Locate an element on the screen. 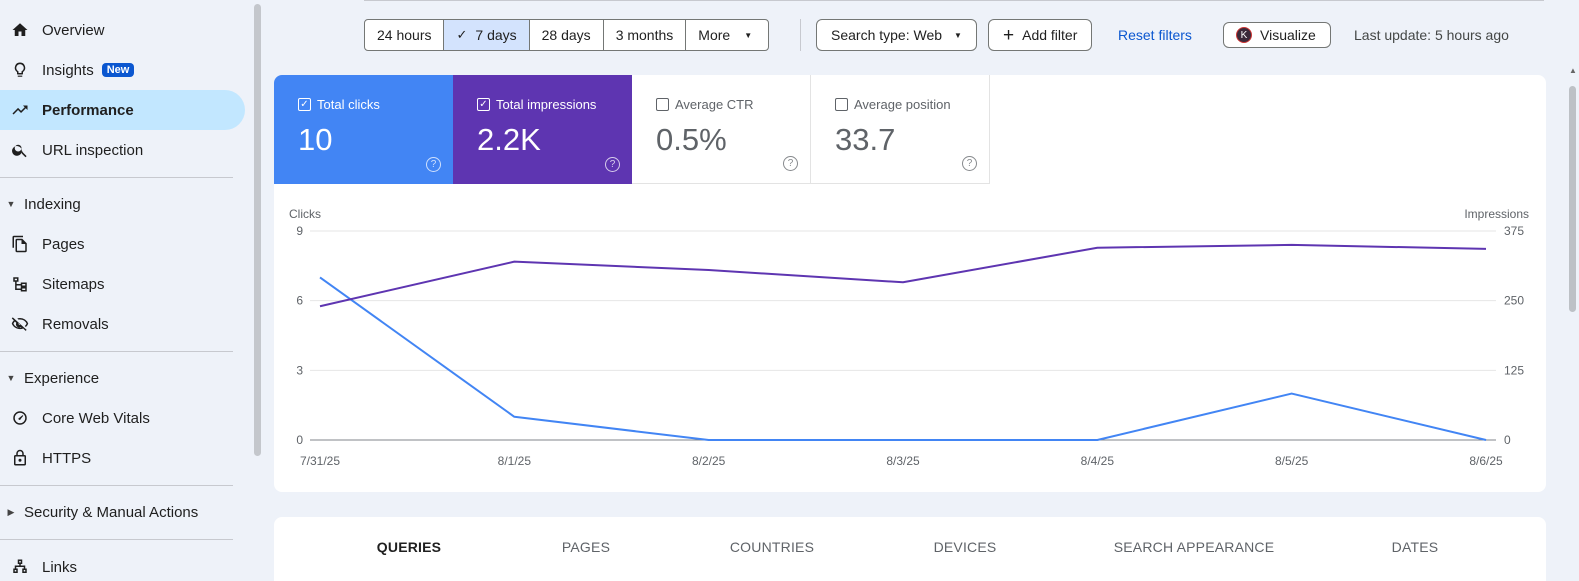  tab-pages: PAGES is located at coordinates (586, 547).